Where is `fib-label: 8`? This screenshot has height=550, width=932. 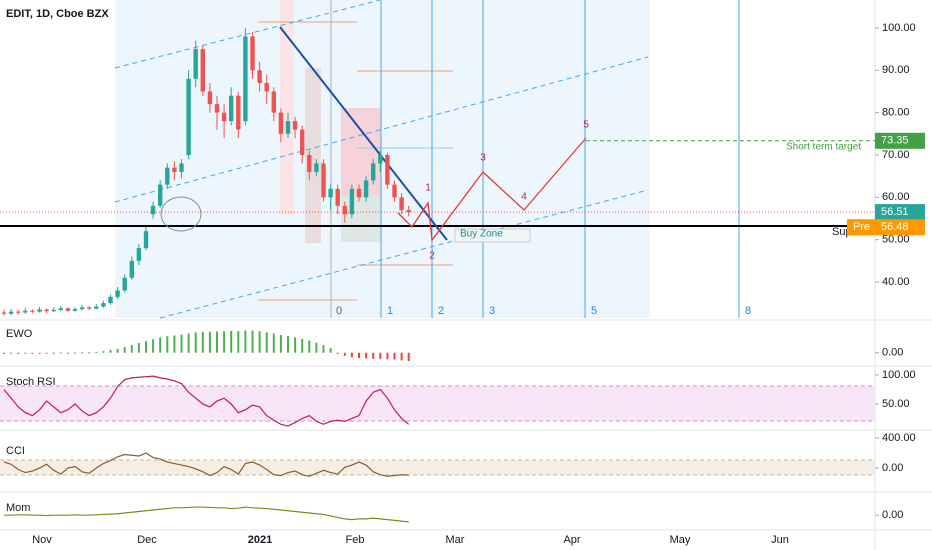
fib-label: 8 is located at coordinates (748, 311).